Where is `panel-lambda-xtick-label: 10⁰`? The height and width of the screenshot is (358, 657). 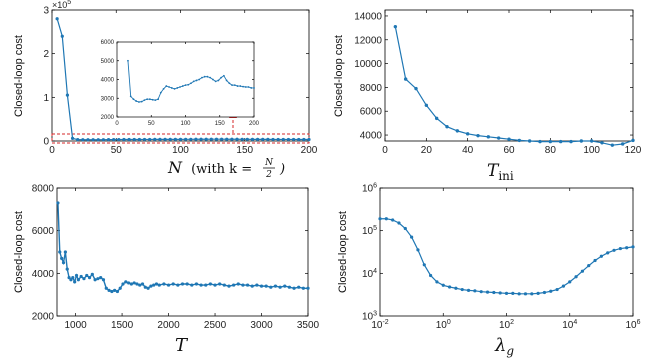
panel-lambda-xtick-label: 10⁰ is located at coordinates (443, 325).